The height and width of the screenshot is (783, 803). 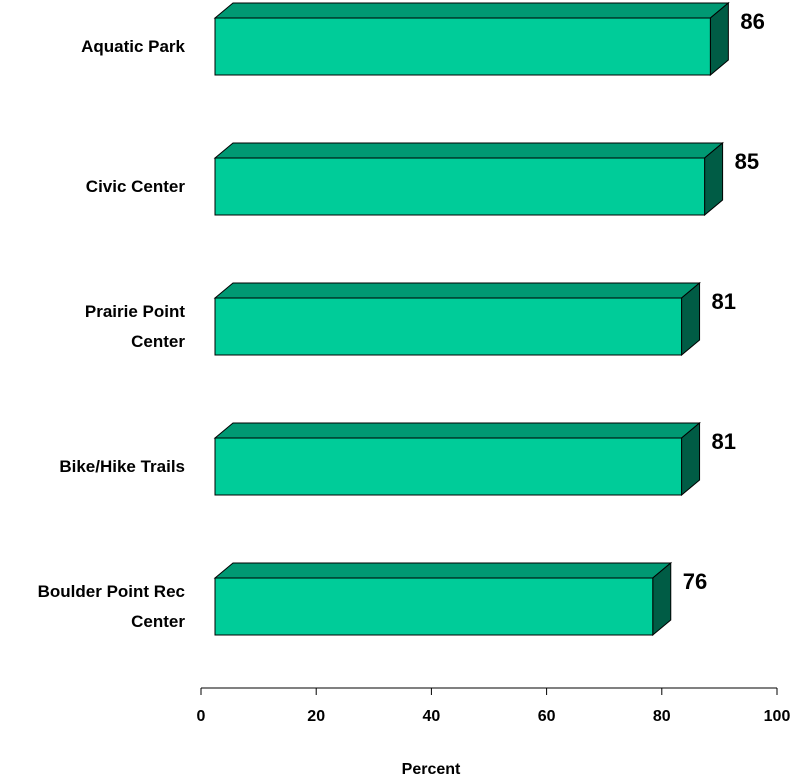 What do you see at coordinates (135, 186) in the screenshot?
I see `category-text: Civic Center` at bounding box center [135, 186].